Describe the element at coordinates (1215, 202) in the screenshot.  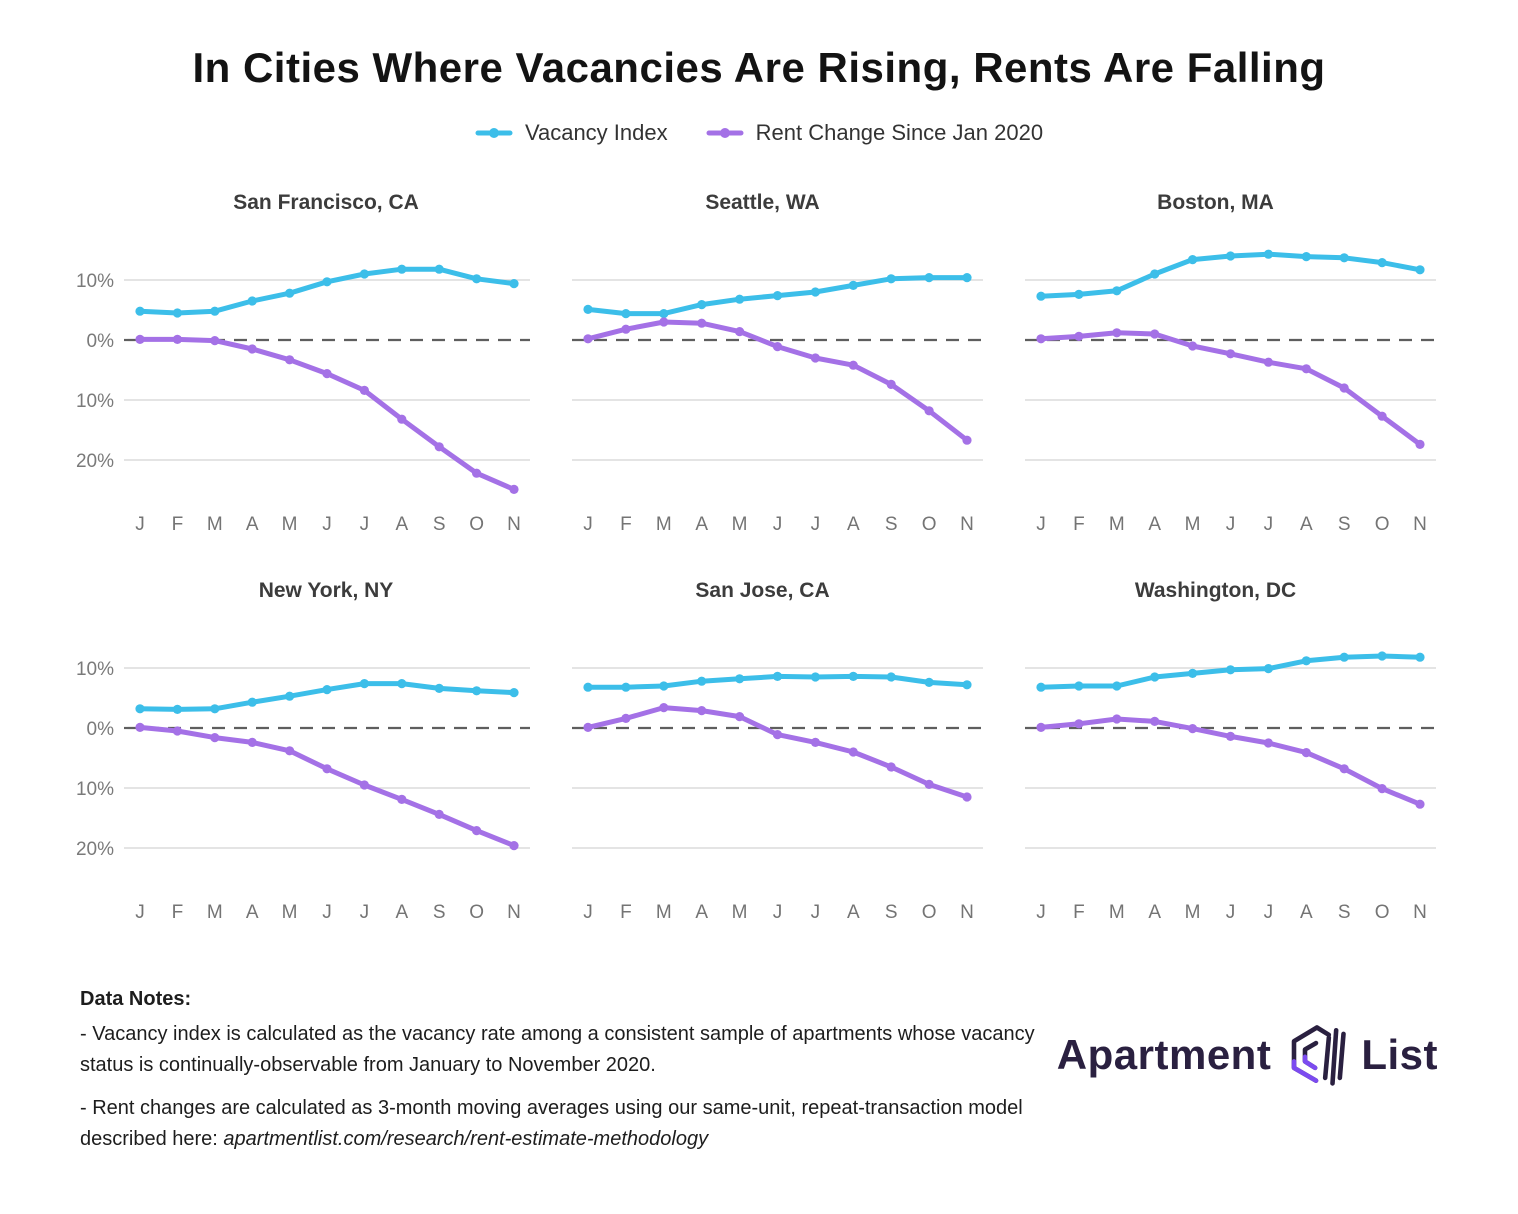
I see `chart-title: Boston, MA` at that location.